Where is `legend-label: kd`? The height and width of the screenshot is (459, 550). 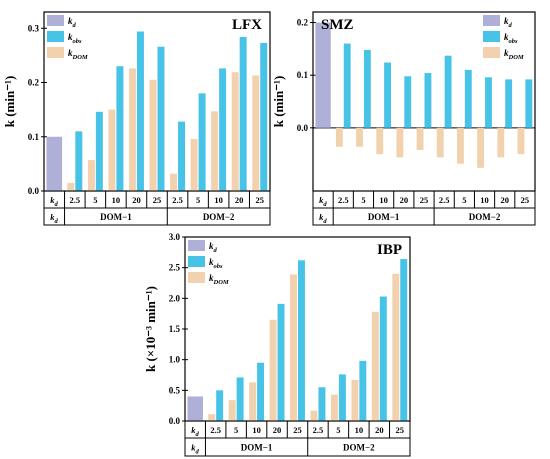 legend-label: kd is located at coordinates (72, 22).